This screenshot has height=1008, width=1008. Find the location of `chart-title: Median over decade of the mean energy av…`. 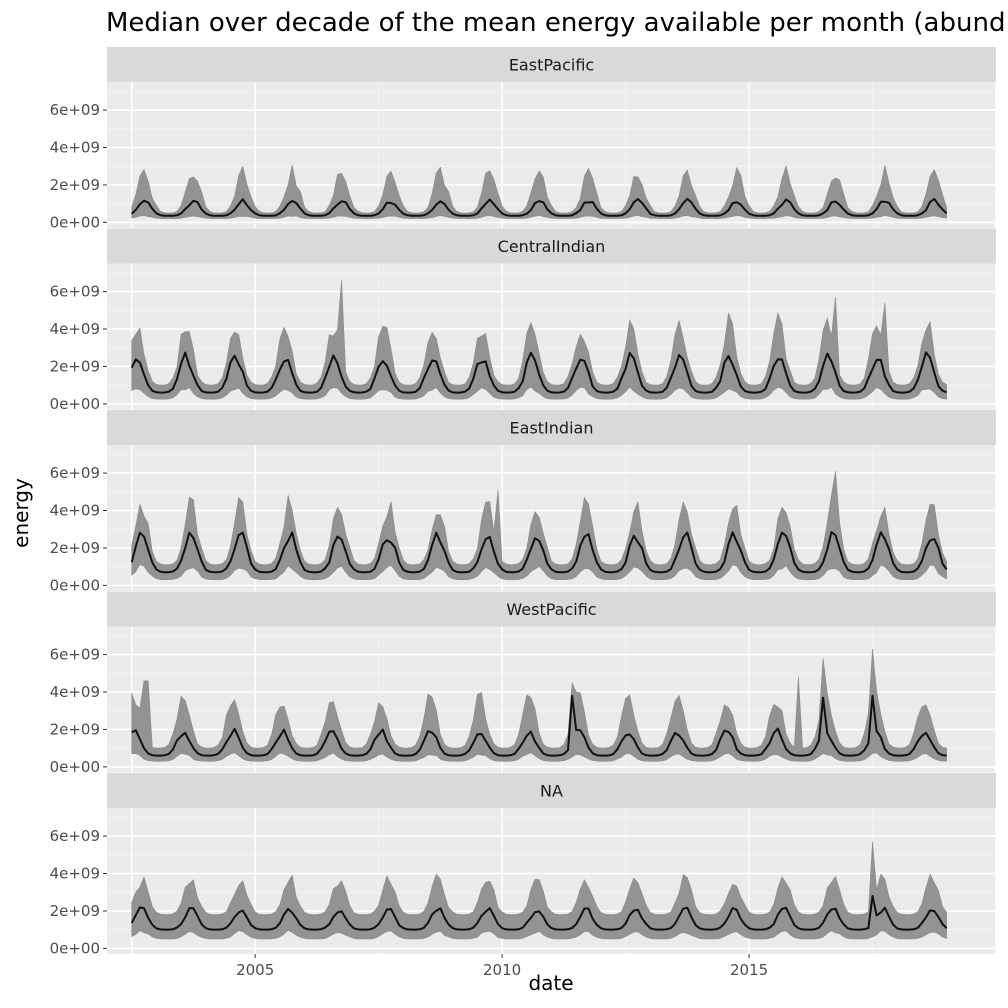

chart-title: Median over decade of the mean energy av… is located at coordinates (555, 23).